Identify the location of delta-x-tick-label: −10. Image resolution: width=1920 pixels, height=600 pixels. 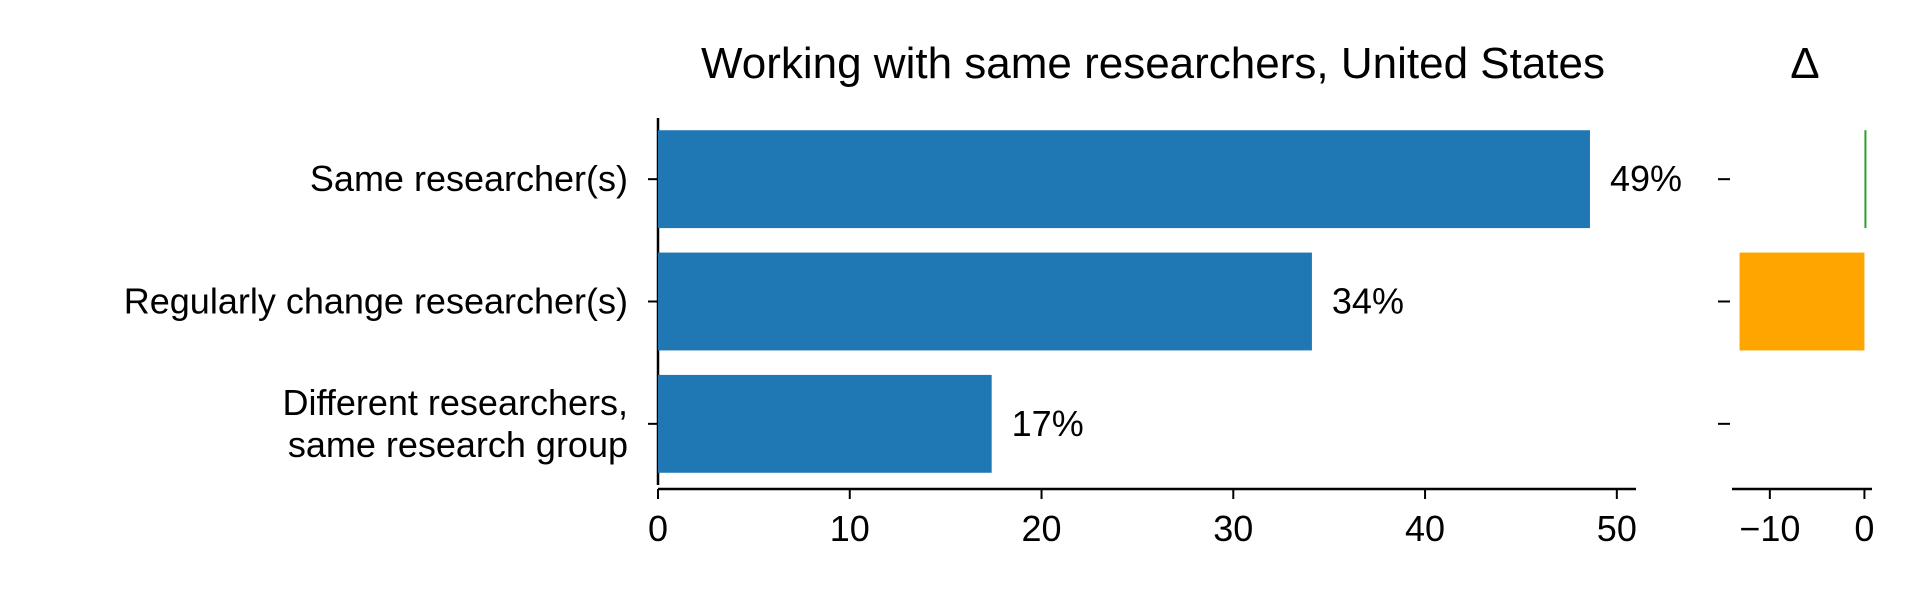
(1769, 528).